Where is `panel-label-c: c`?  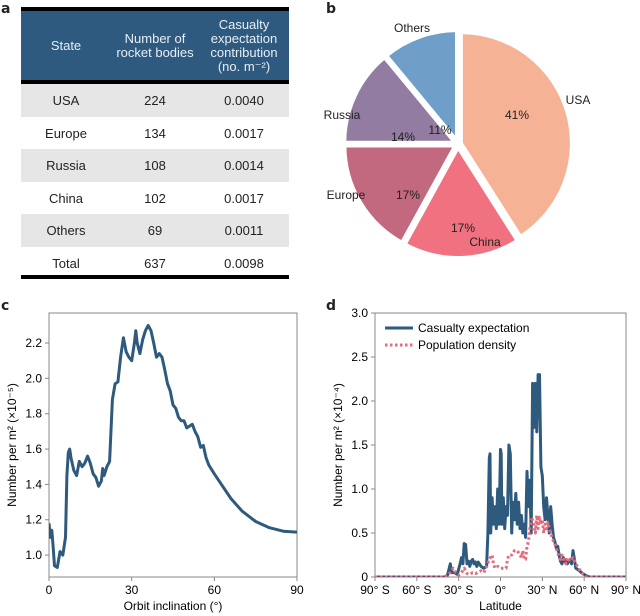 panel-label-c: c is located at coordinates (5, 306).